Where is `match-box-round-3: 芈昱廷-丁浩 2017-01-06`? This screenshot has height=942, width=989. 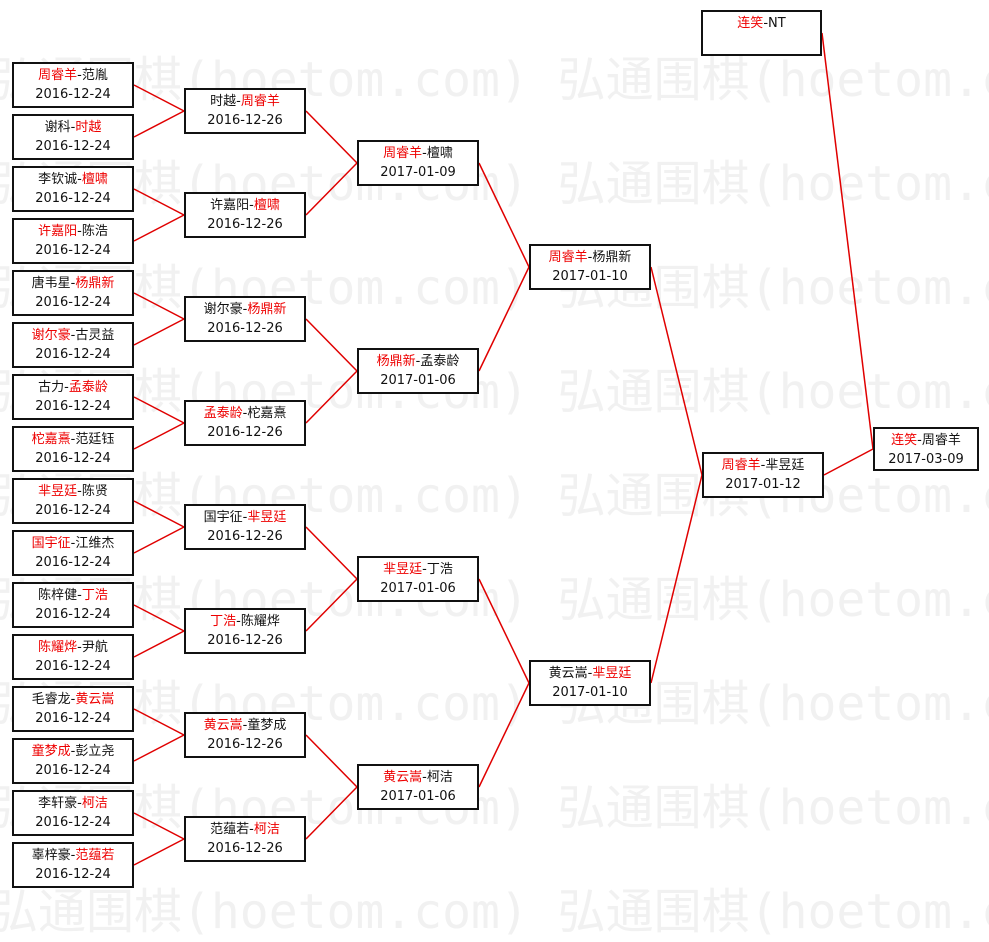
match-box-round-3: 芈昱廷-丁浩 2017-01-06 is located at coordinates (418, 579).